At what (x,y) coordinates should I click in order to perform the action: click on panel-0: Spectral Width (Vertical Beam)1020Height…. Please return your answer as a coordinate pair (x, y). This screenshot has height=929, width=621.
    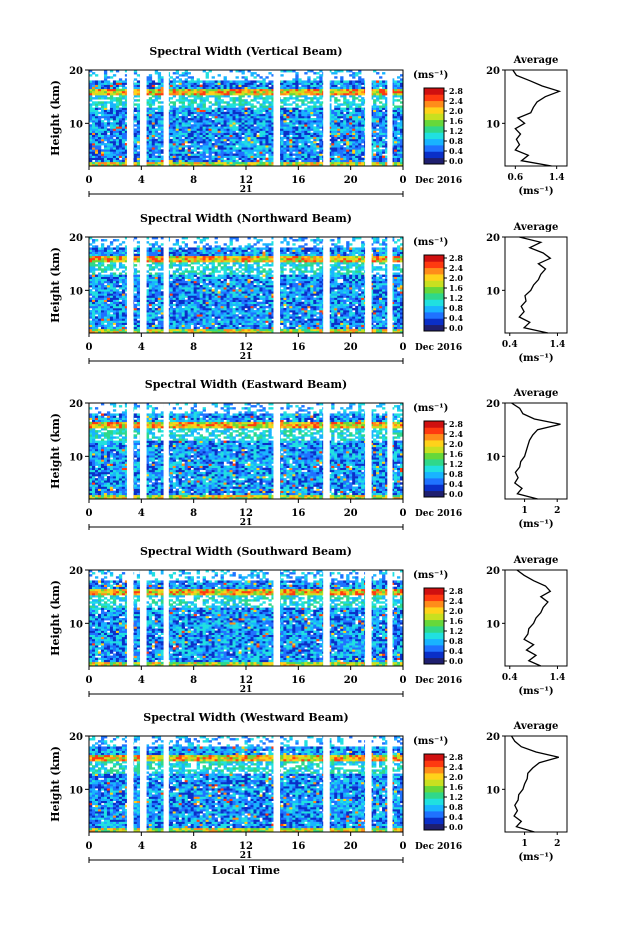
    Looking at the image, I should click on (308, 121).